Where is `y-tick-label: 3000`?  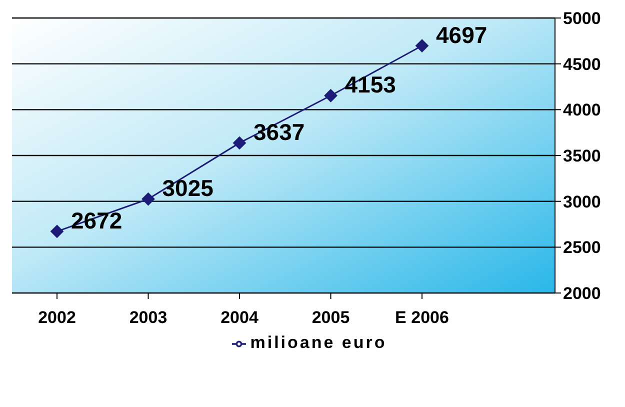 y-tick-label: 3000 is located at coordinates (582, 202).